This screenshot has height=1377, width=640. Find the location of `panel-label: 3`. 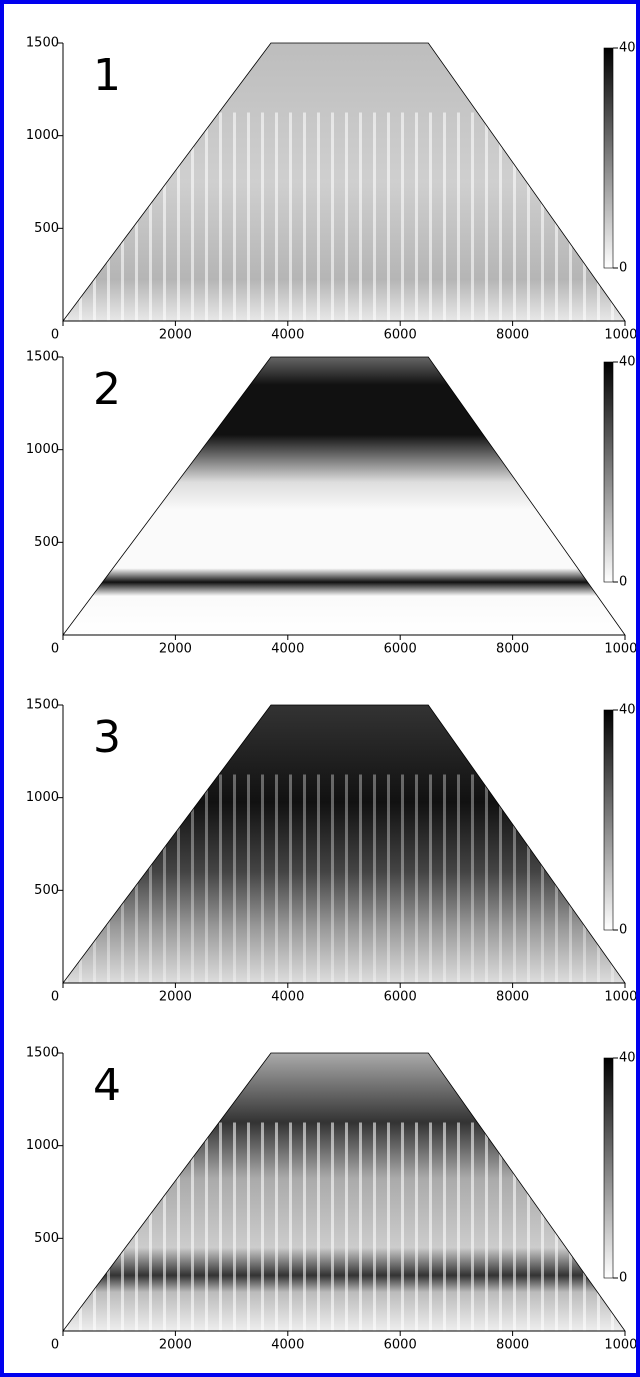

panel-label: 3 is located at coordinates (107, 737).